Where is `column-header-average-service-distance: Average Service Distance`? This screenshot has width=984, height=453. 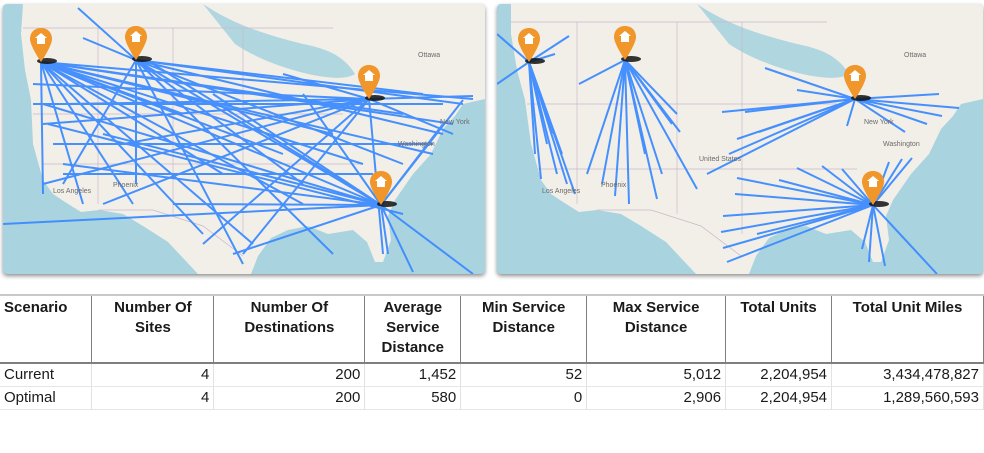 column-header-average-service-distance: Average Service Distance is located at coordinates (412, 329).